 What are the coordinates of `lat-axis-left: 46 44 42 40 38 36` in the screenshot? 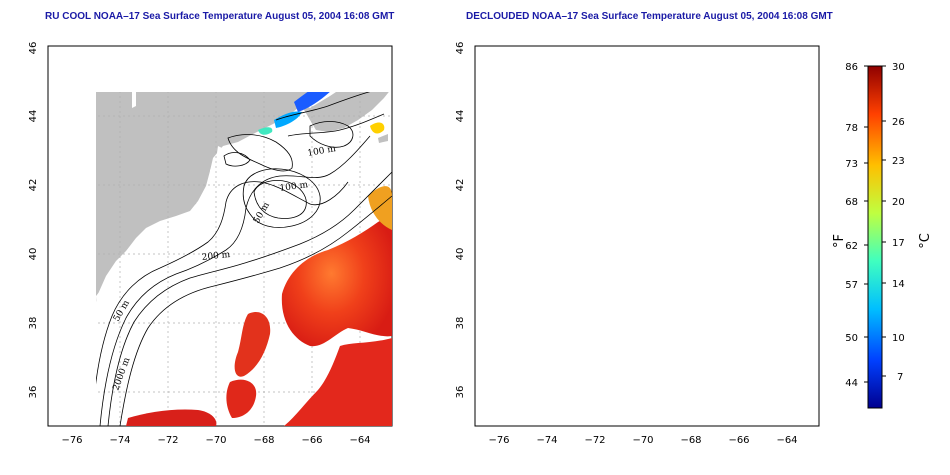 It's located at (33, 220).